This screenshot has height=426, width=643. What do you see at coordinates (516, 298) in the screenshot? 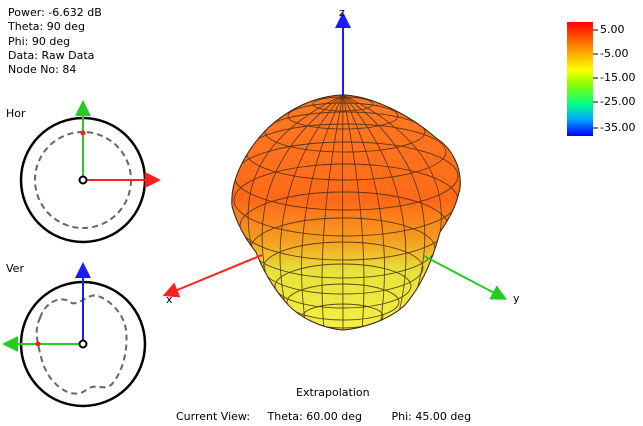
I see `y-axis-label: y` at bounding box center [516, 298].